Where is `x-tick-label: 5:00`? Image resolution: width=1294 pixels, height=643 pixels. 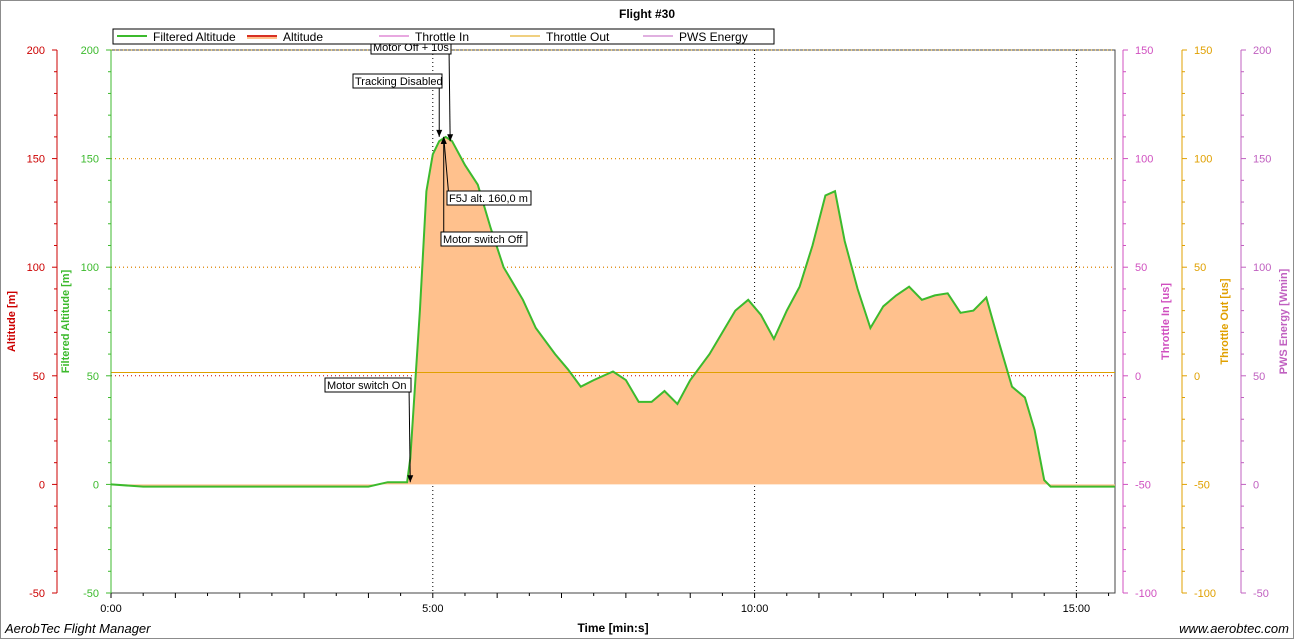 x-tick-label: 5:00 is located at coordinates (432, 609).